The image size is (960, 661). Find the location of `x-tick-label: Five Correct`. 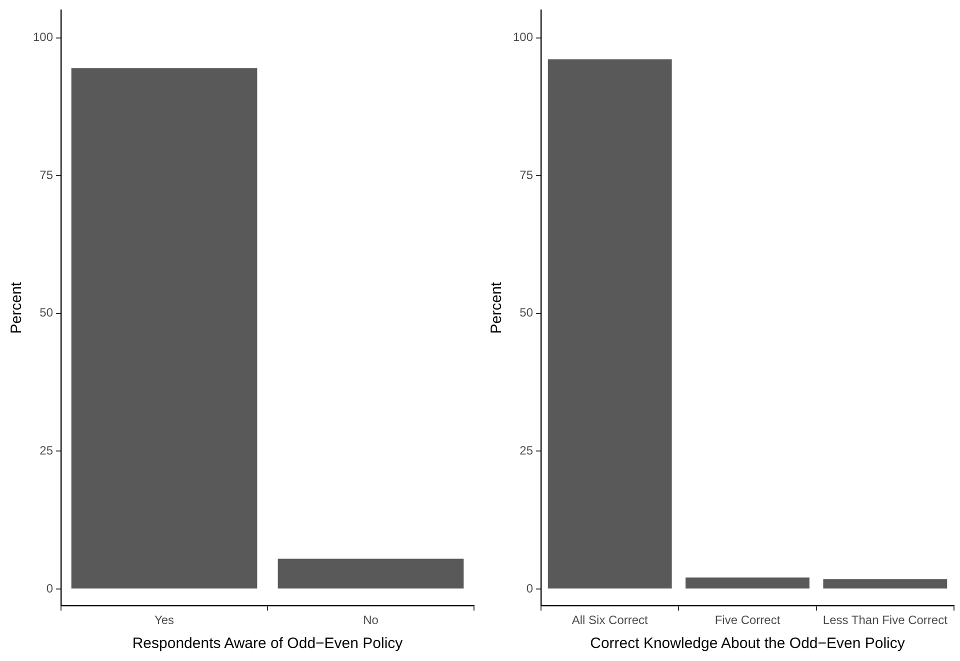

x-tick-label: Five Correct is located at coordinates (747, 620).